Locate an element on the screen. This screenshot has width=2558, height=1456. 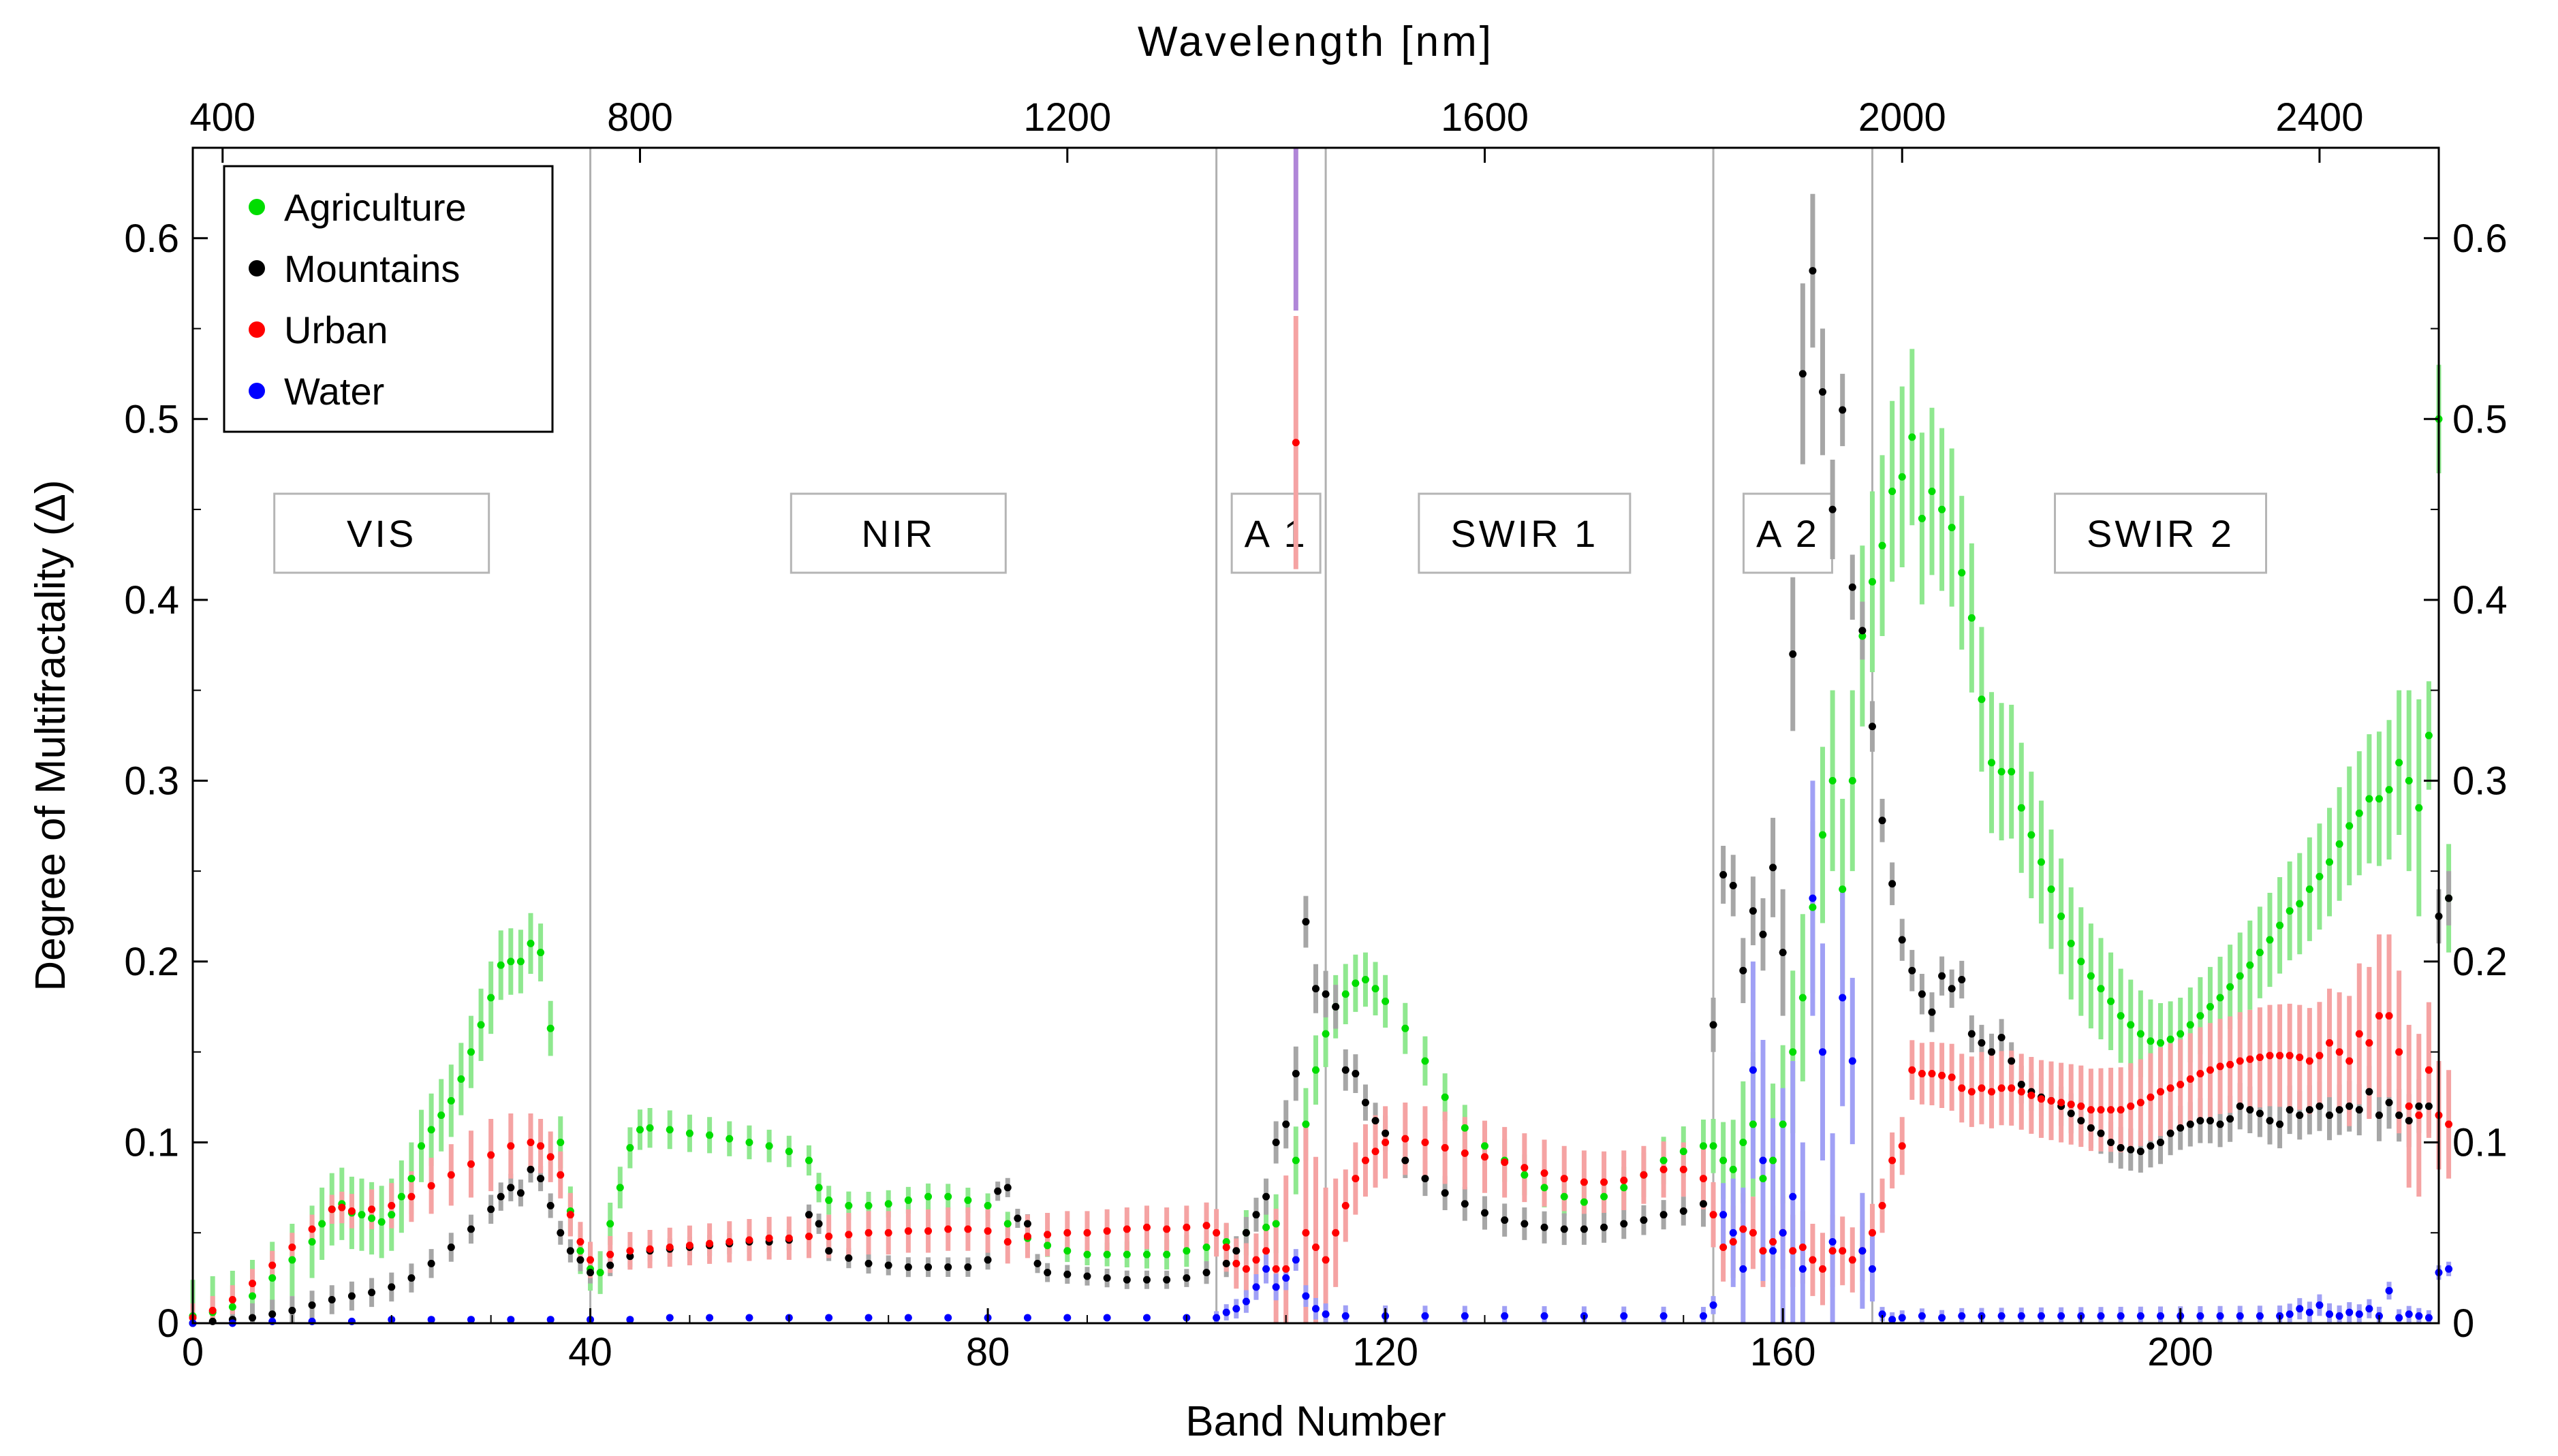
legend-marker-water is located at coordinates (257, 391).